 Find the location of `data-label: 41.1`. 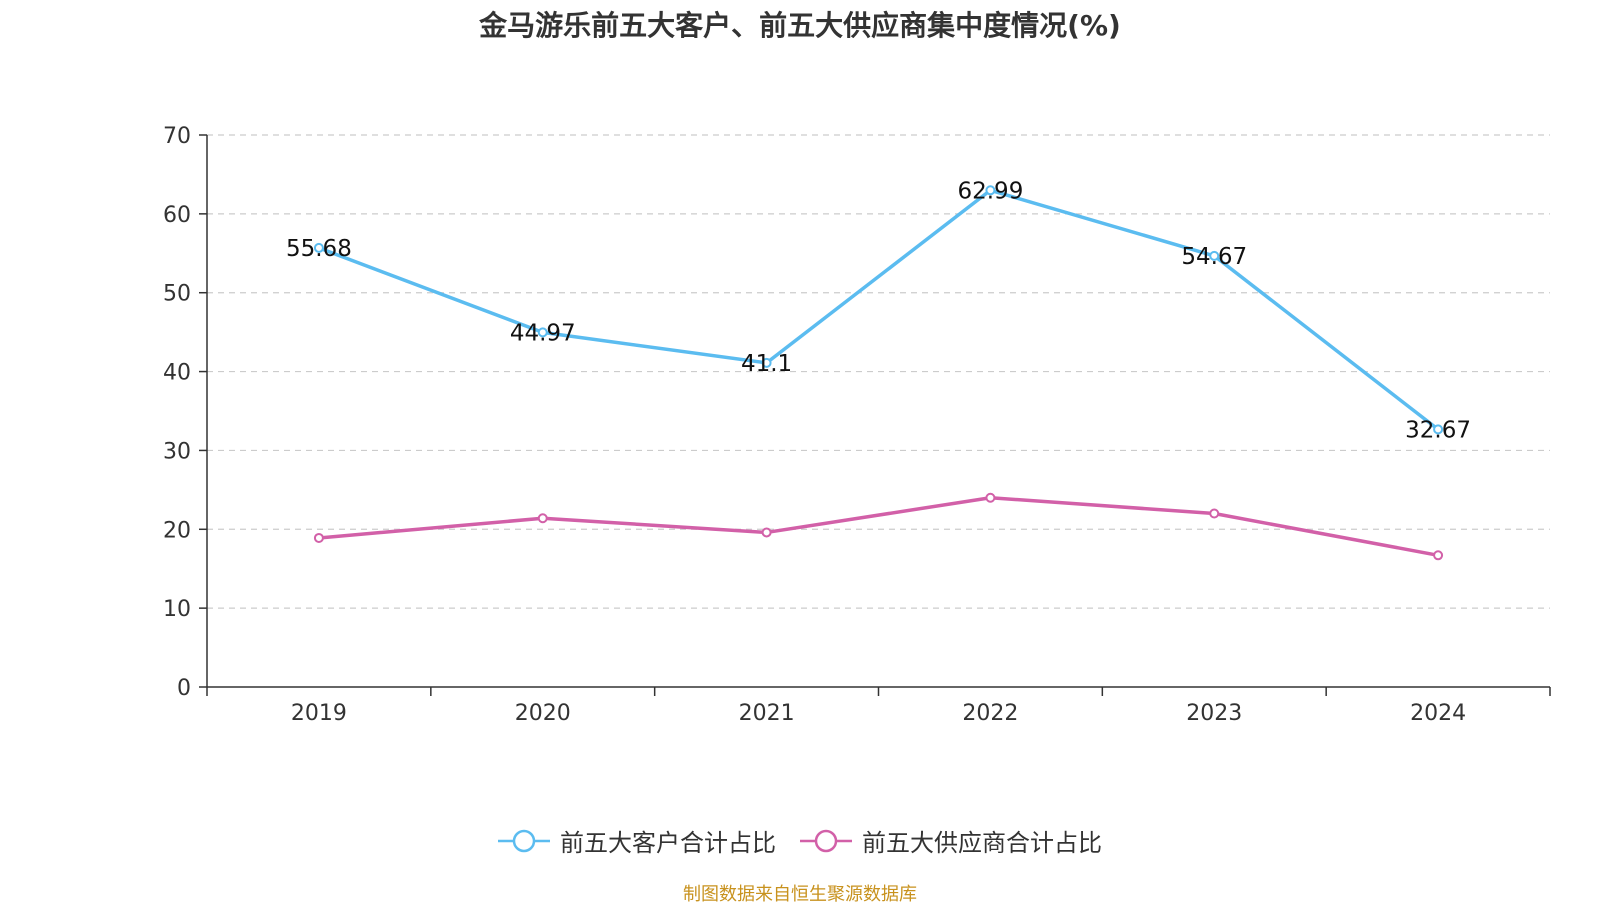

data-label: 41.1 is located at coordinates (766, 364).